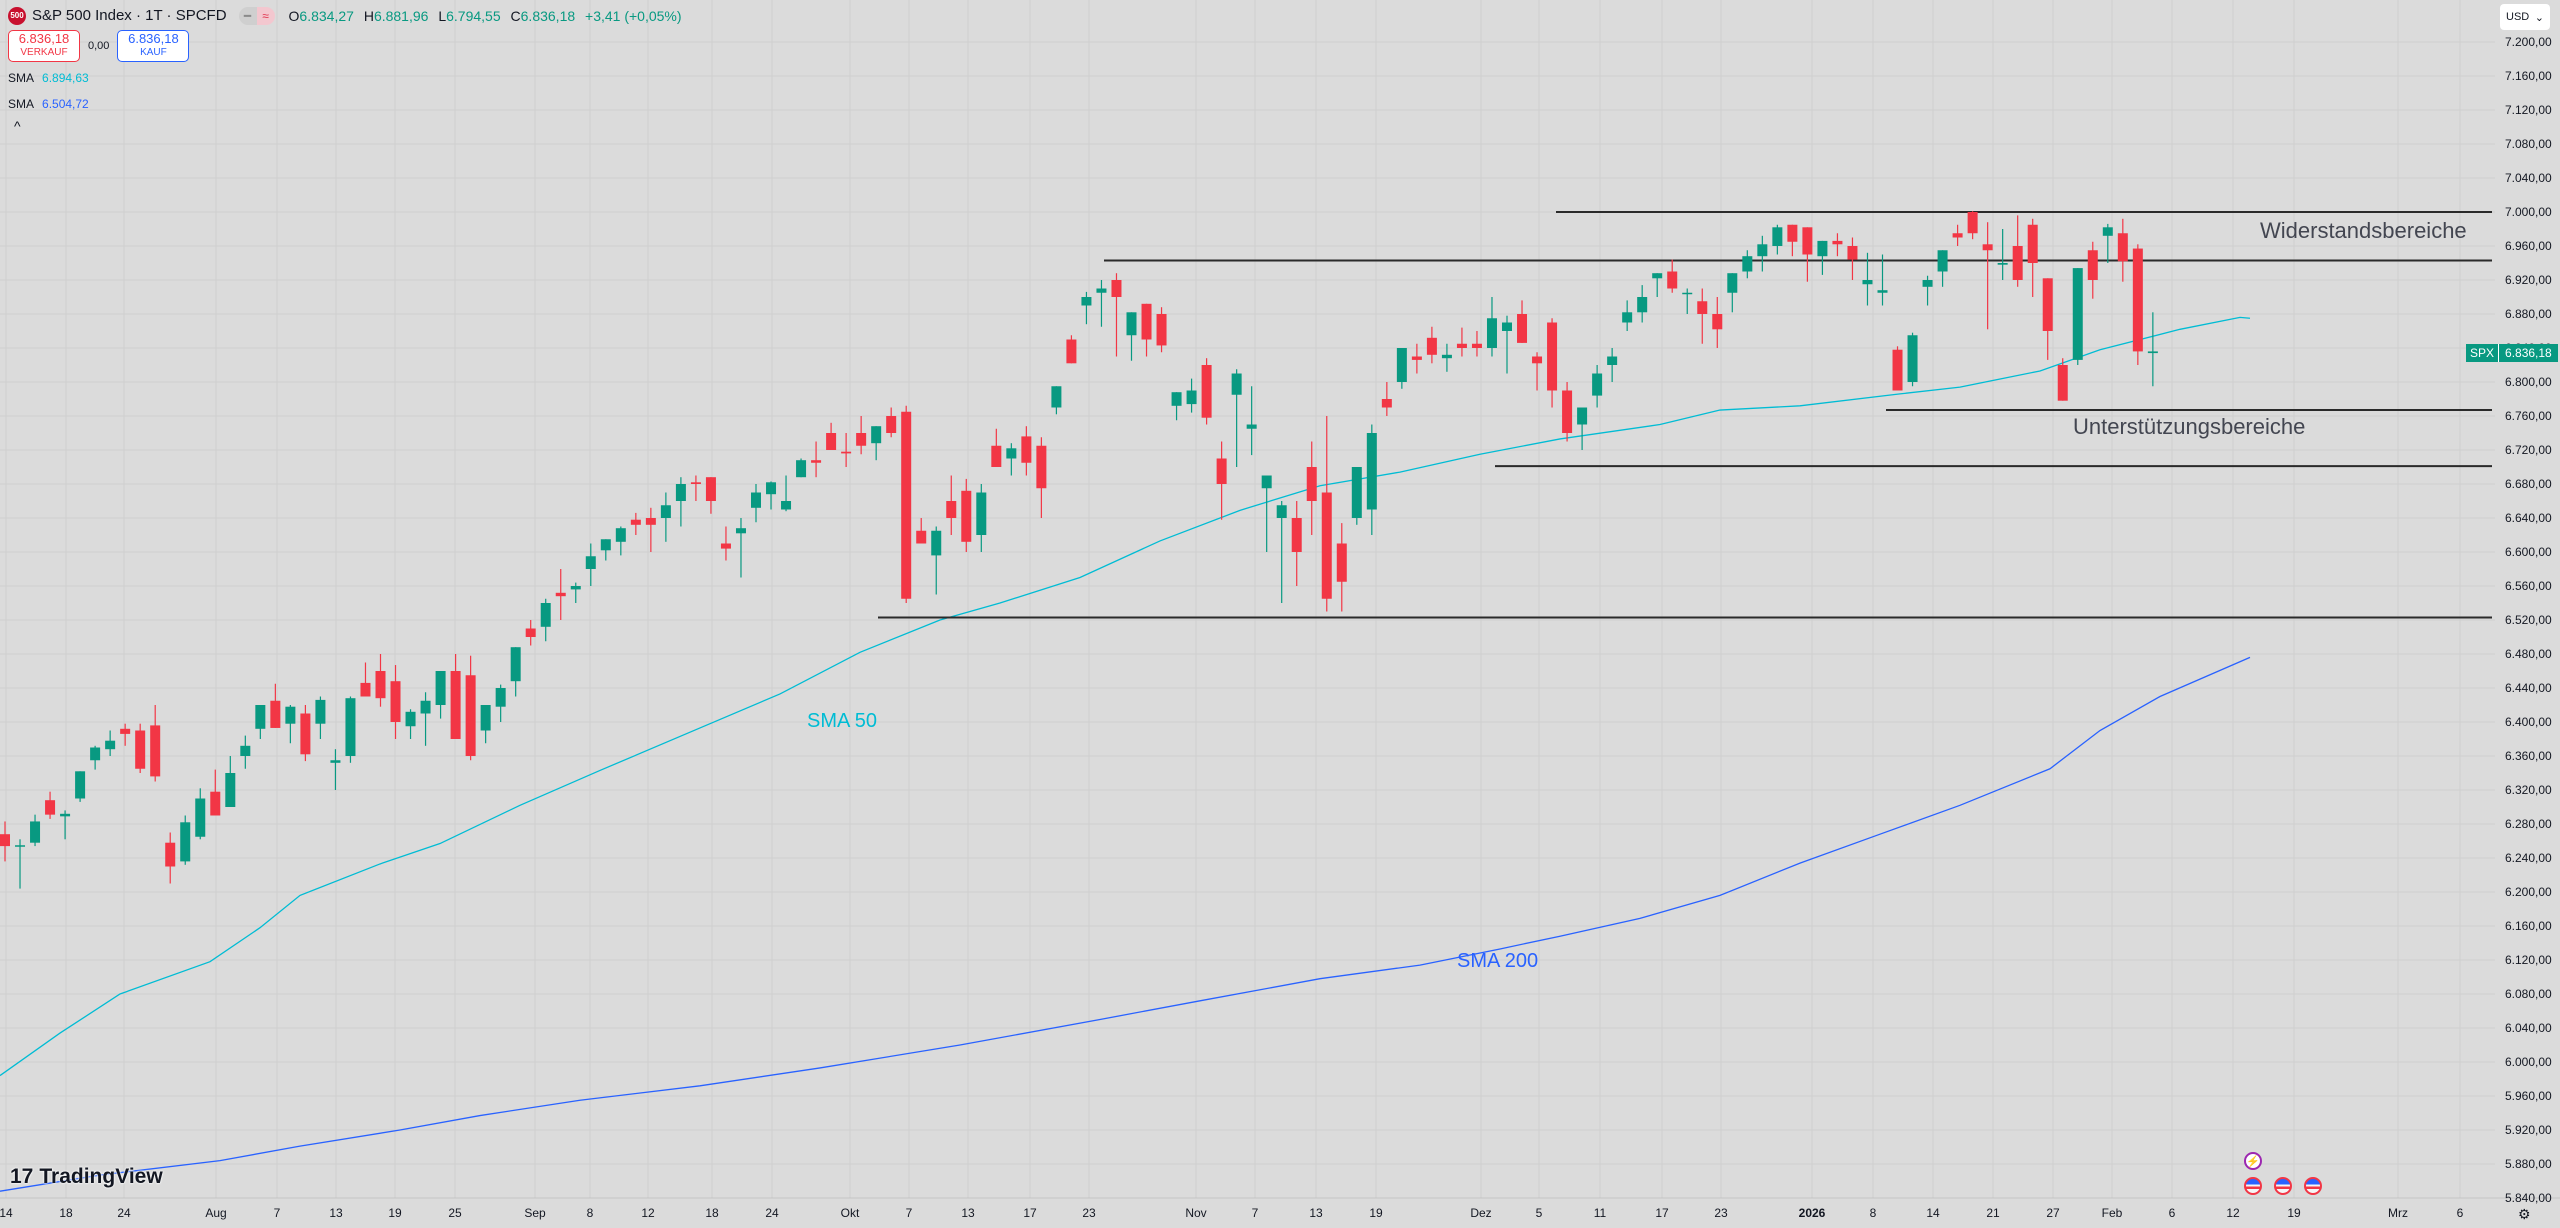  What do you see at coordinates (2524, 1214) in the screenshot?
I see `gear-icon: ⚙` at bounding box center [2524, 1214].